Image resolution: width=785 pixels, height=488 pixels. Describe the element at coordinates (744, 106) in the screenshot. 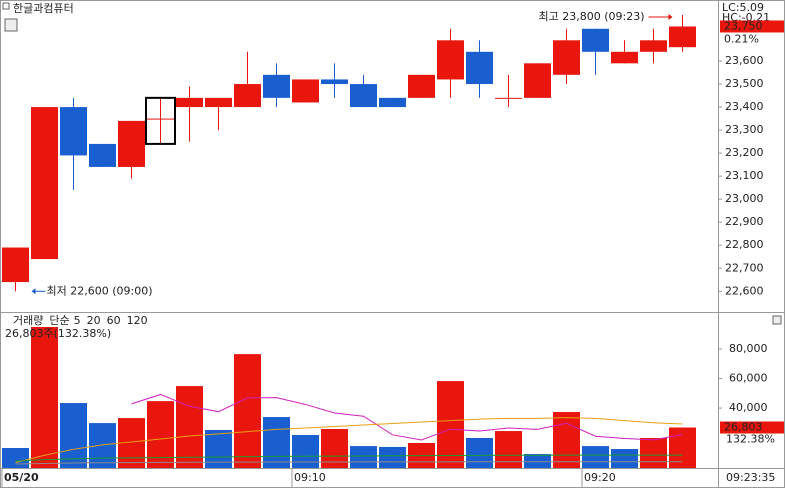

I see `y-tick-label: 23,400` at that location.